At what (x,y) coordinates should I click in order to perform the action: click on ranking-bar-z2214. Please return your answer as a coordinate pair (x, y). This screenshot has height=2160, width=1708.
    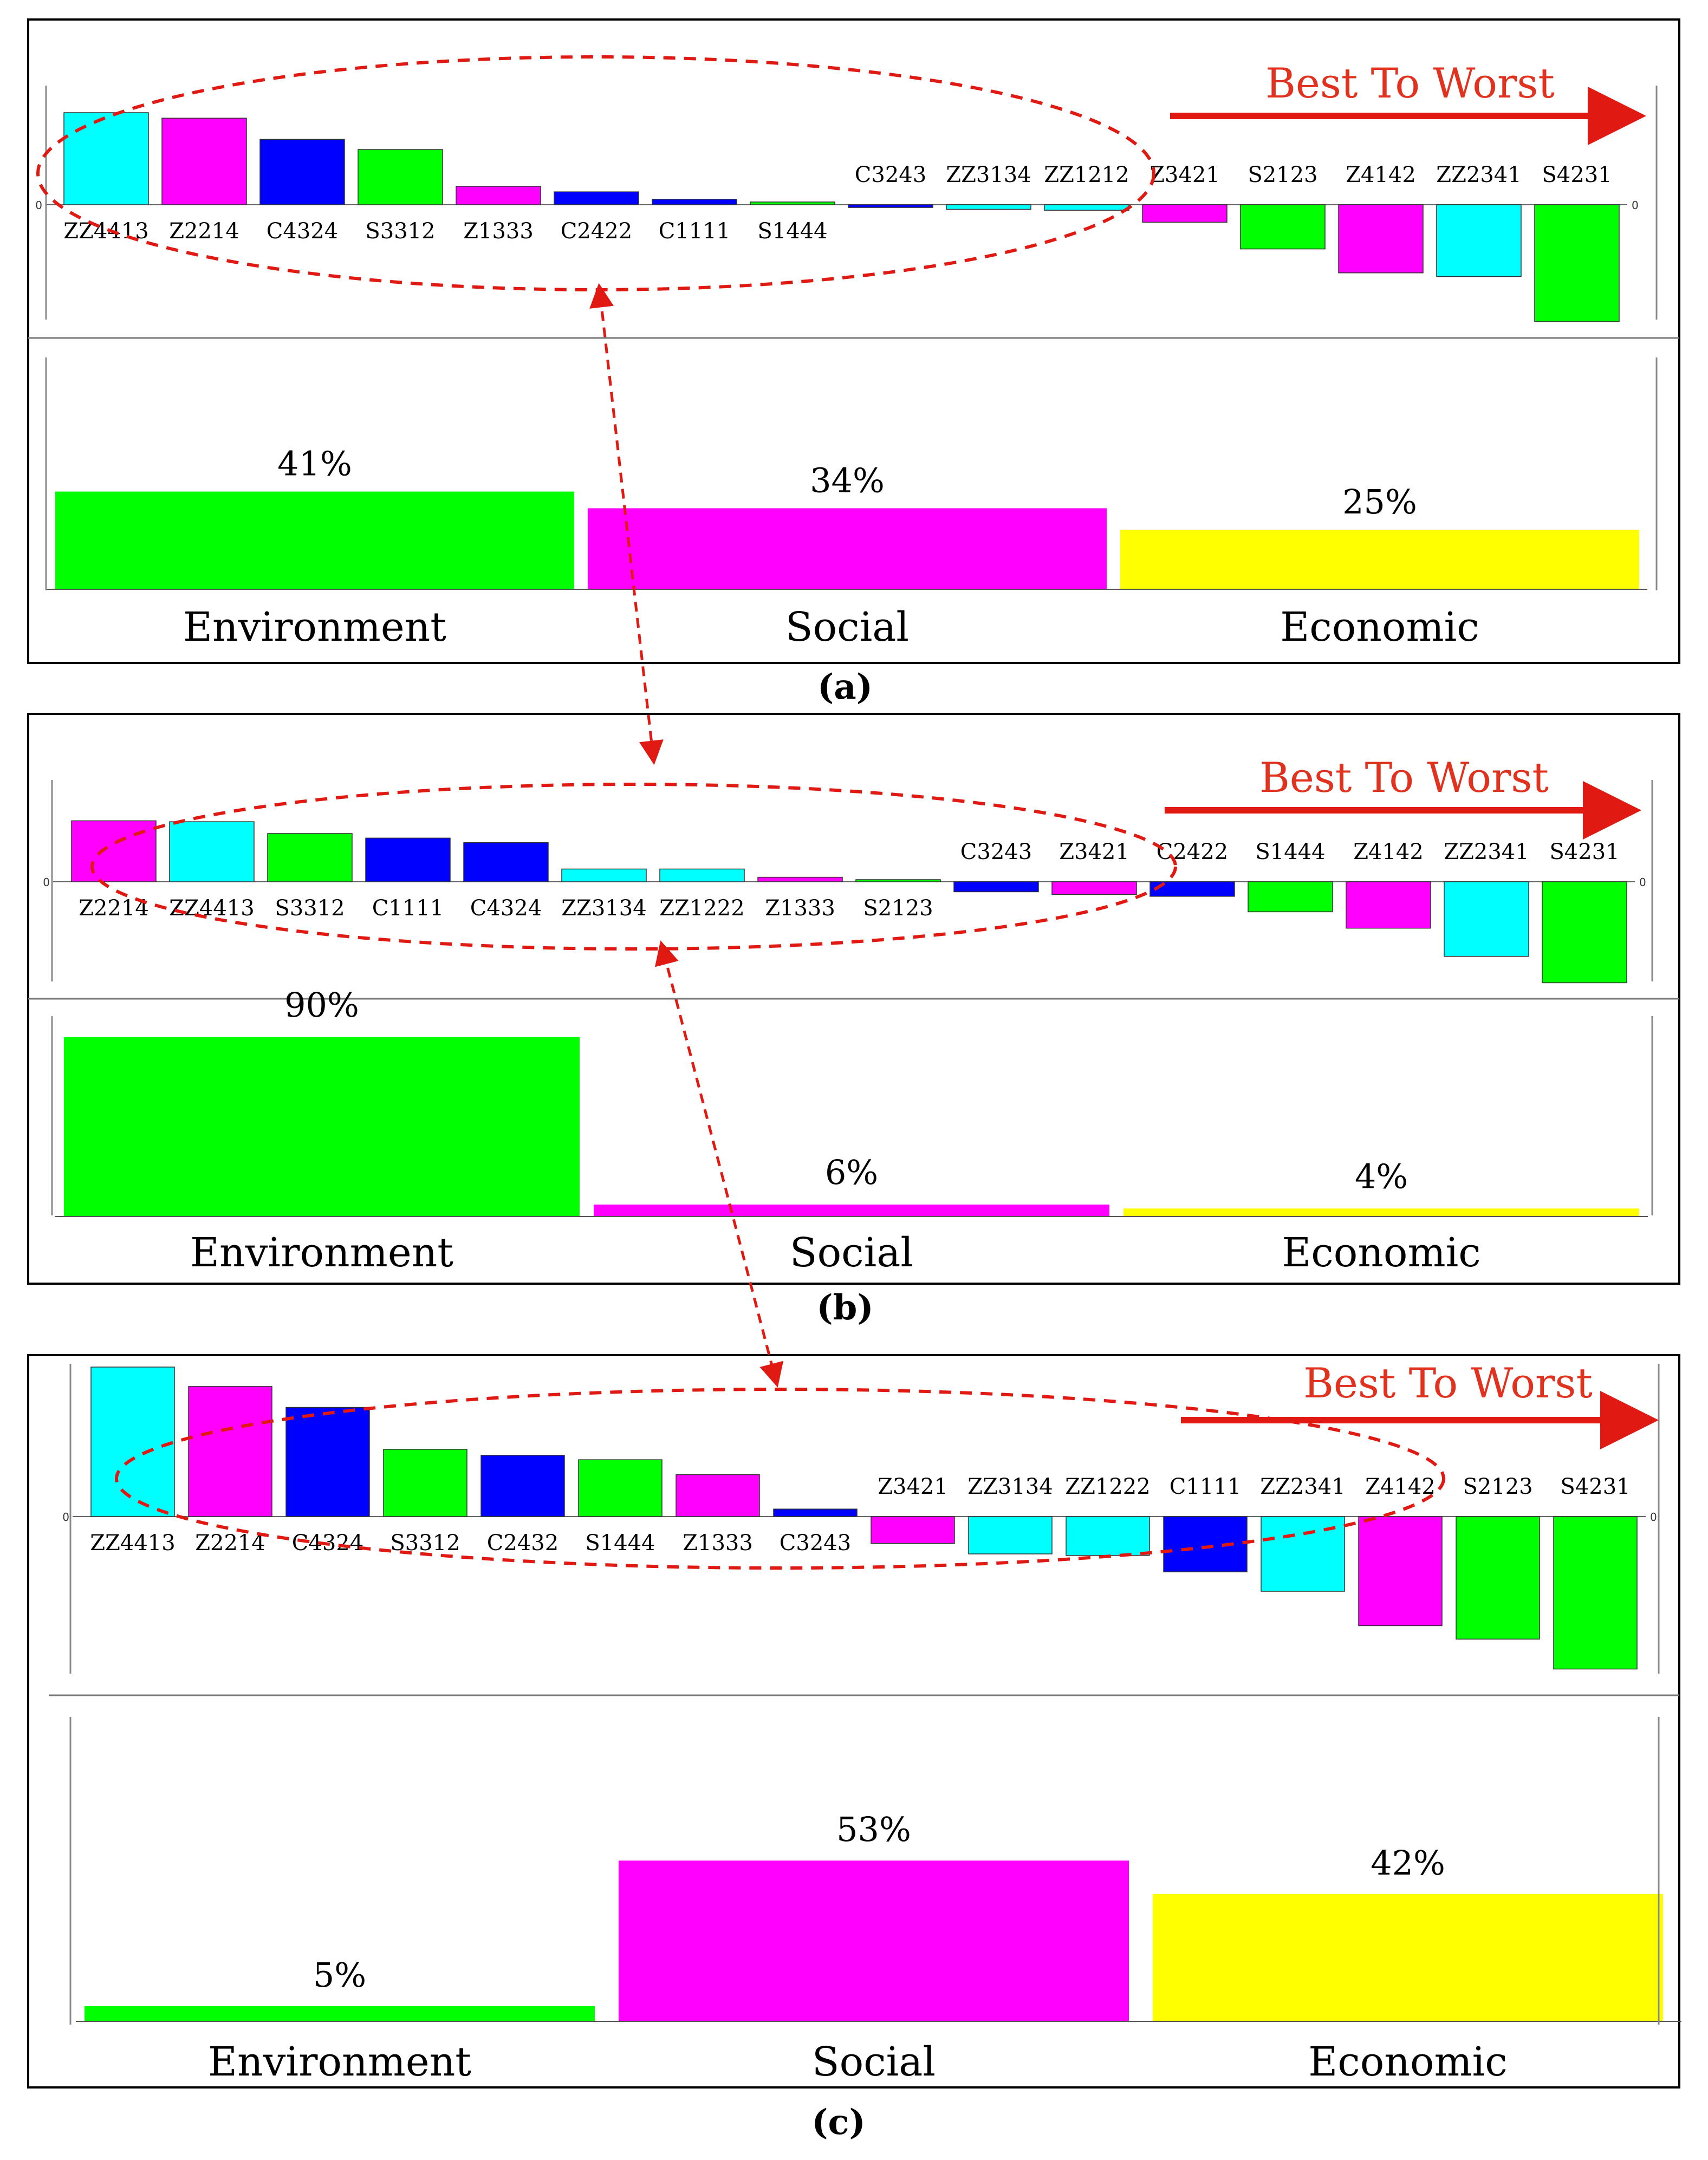
    Looking at the image, I should click on (204, 161).